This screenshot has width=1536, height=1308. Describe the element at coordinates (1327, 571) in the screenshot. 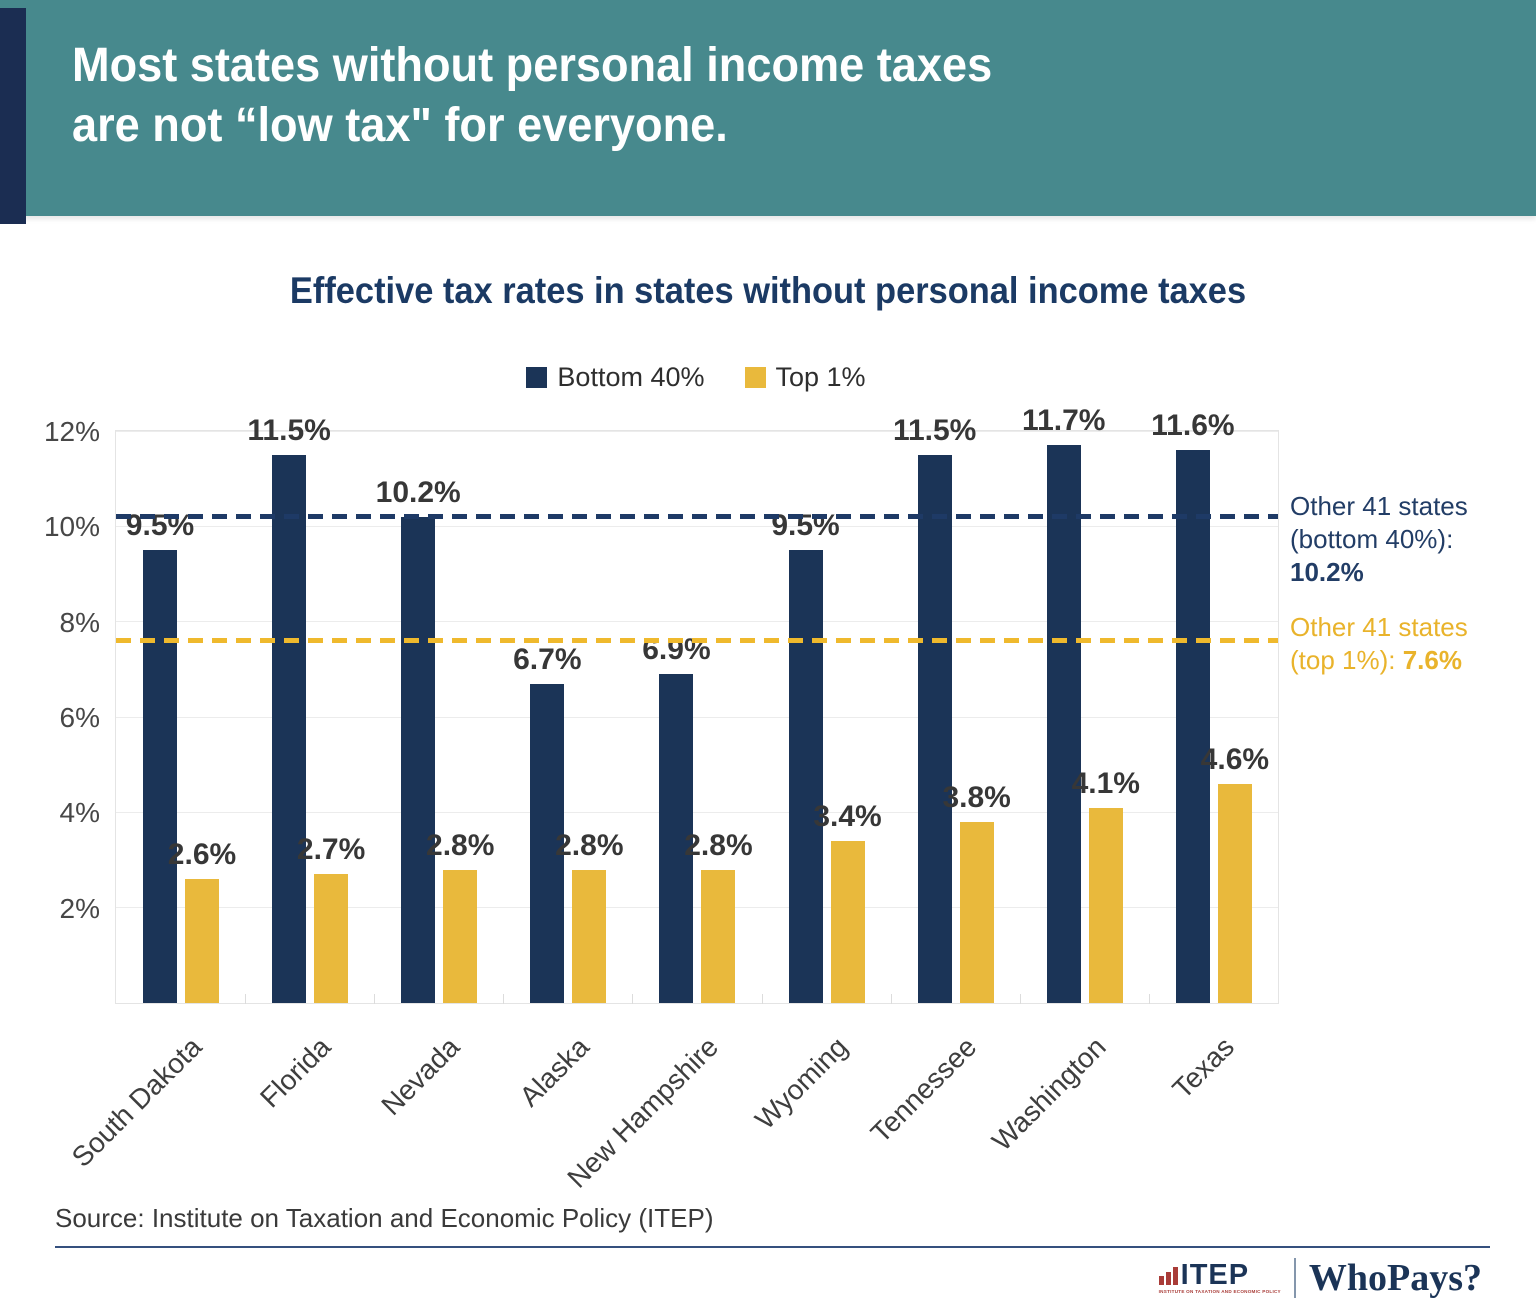

I see `annotation-bottom40-value: 10.2%` at that location.